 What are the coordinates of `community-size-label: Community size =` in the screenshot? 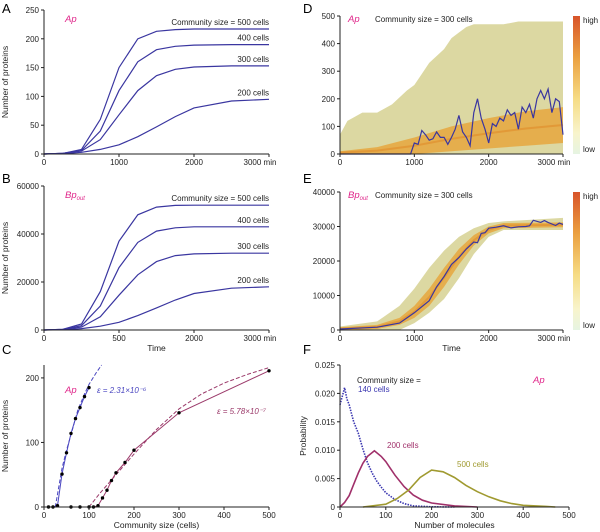 It's located at (389, 380).